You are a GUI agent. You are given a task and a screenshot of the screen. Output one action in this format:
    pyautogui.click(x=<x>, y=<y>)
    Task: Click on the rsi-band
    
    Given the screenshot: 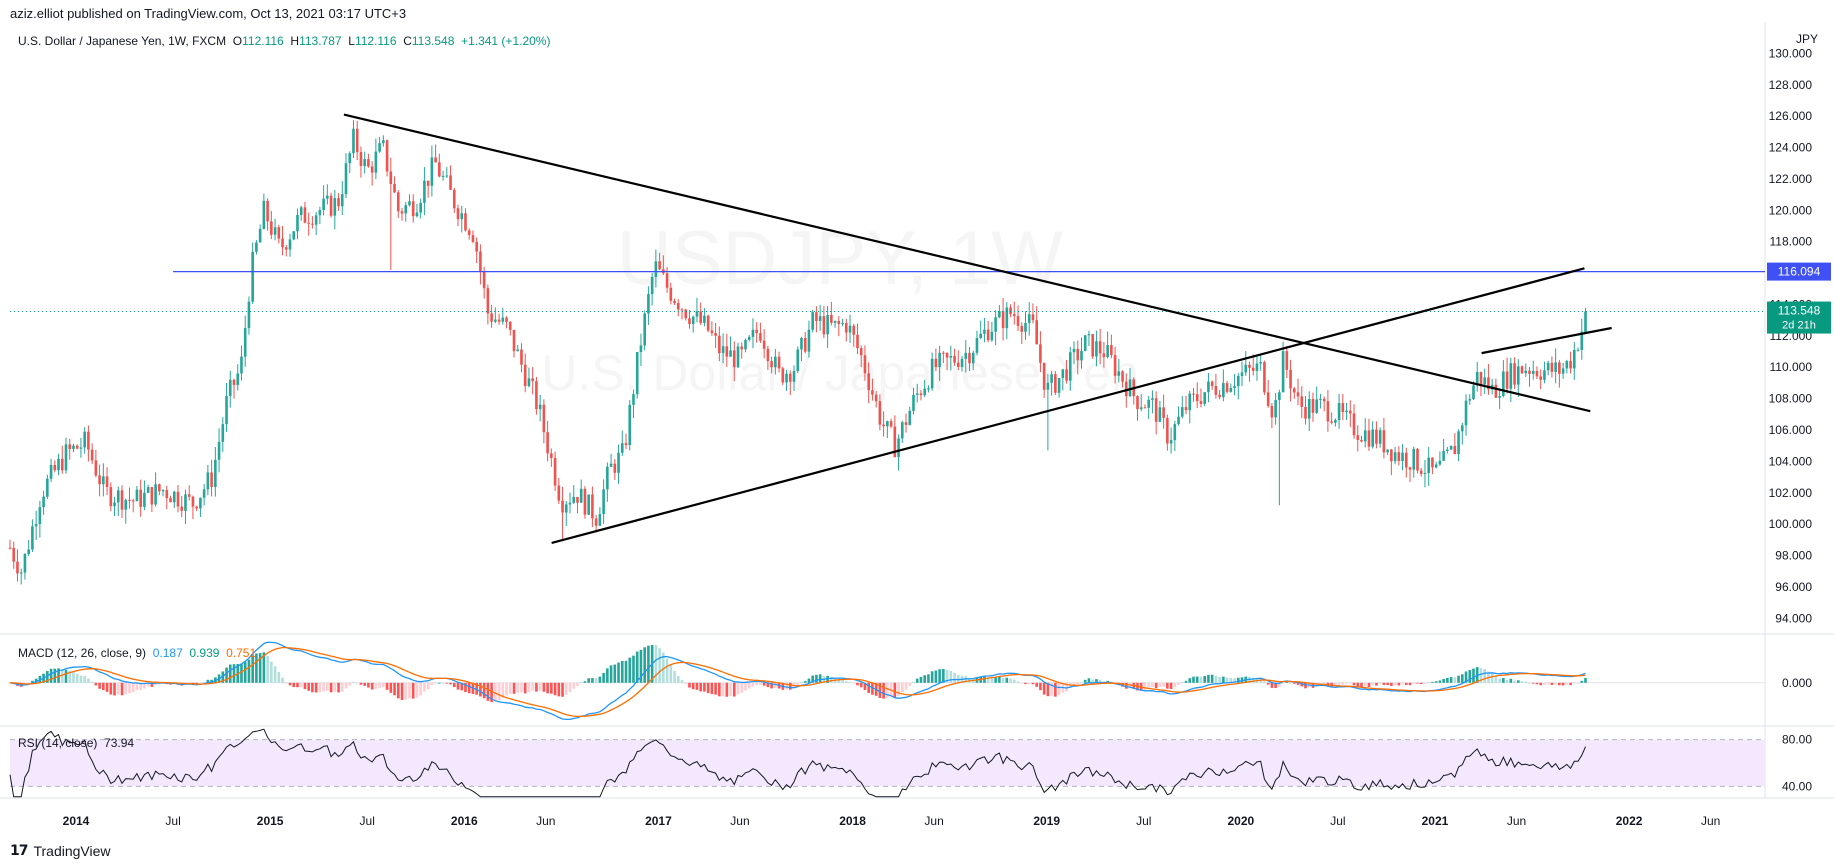 What is the action you would take?
    pyautogui.click(x=887, y=763)
    